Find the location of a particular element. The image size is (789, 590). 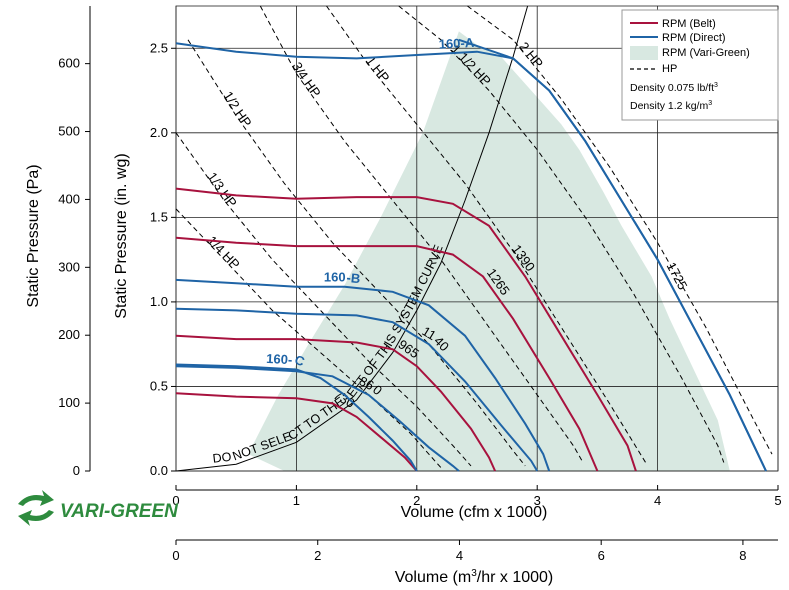

y2-tick-label: 200 is located at coordinates (69, 334).